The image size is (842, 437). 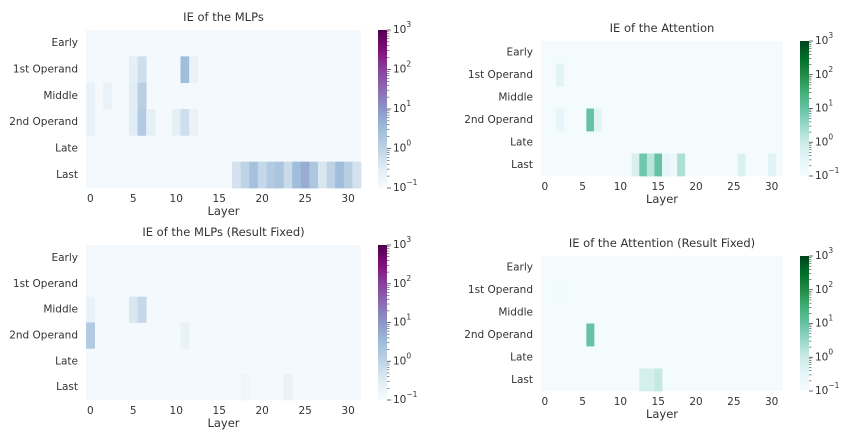 I want to click on x-tick-label: 25, so click(x=304, y=411).